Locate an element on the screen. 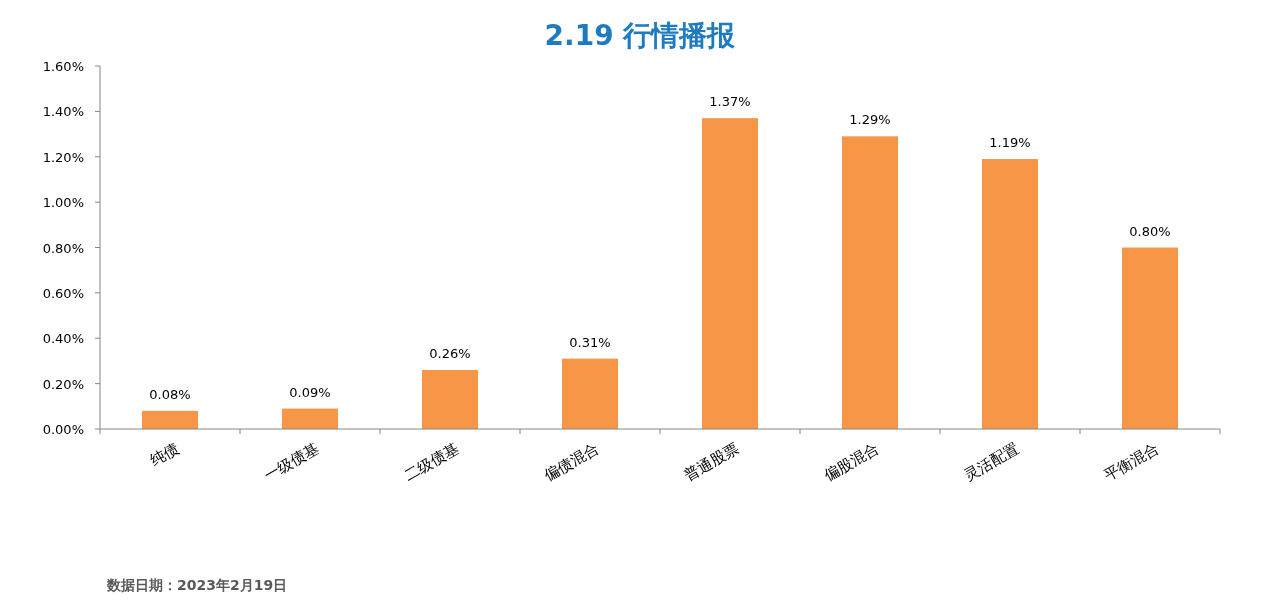 The height and width of the screenshot is (609, 1280). x-tick-label: 二级债基 is located at coordinates (431, 461).